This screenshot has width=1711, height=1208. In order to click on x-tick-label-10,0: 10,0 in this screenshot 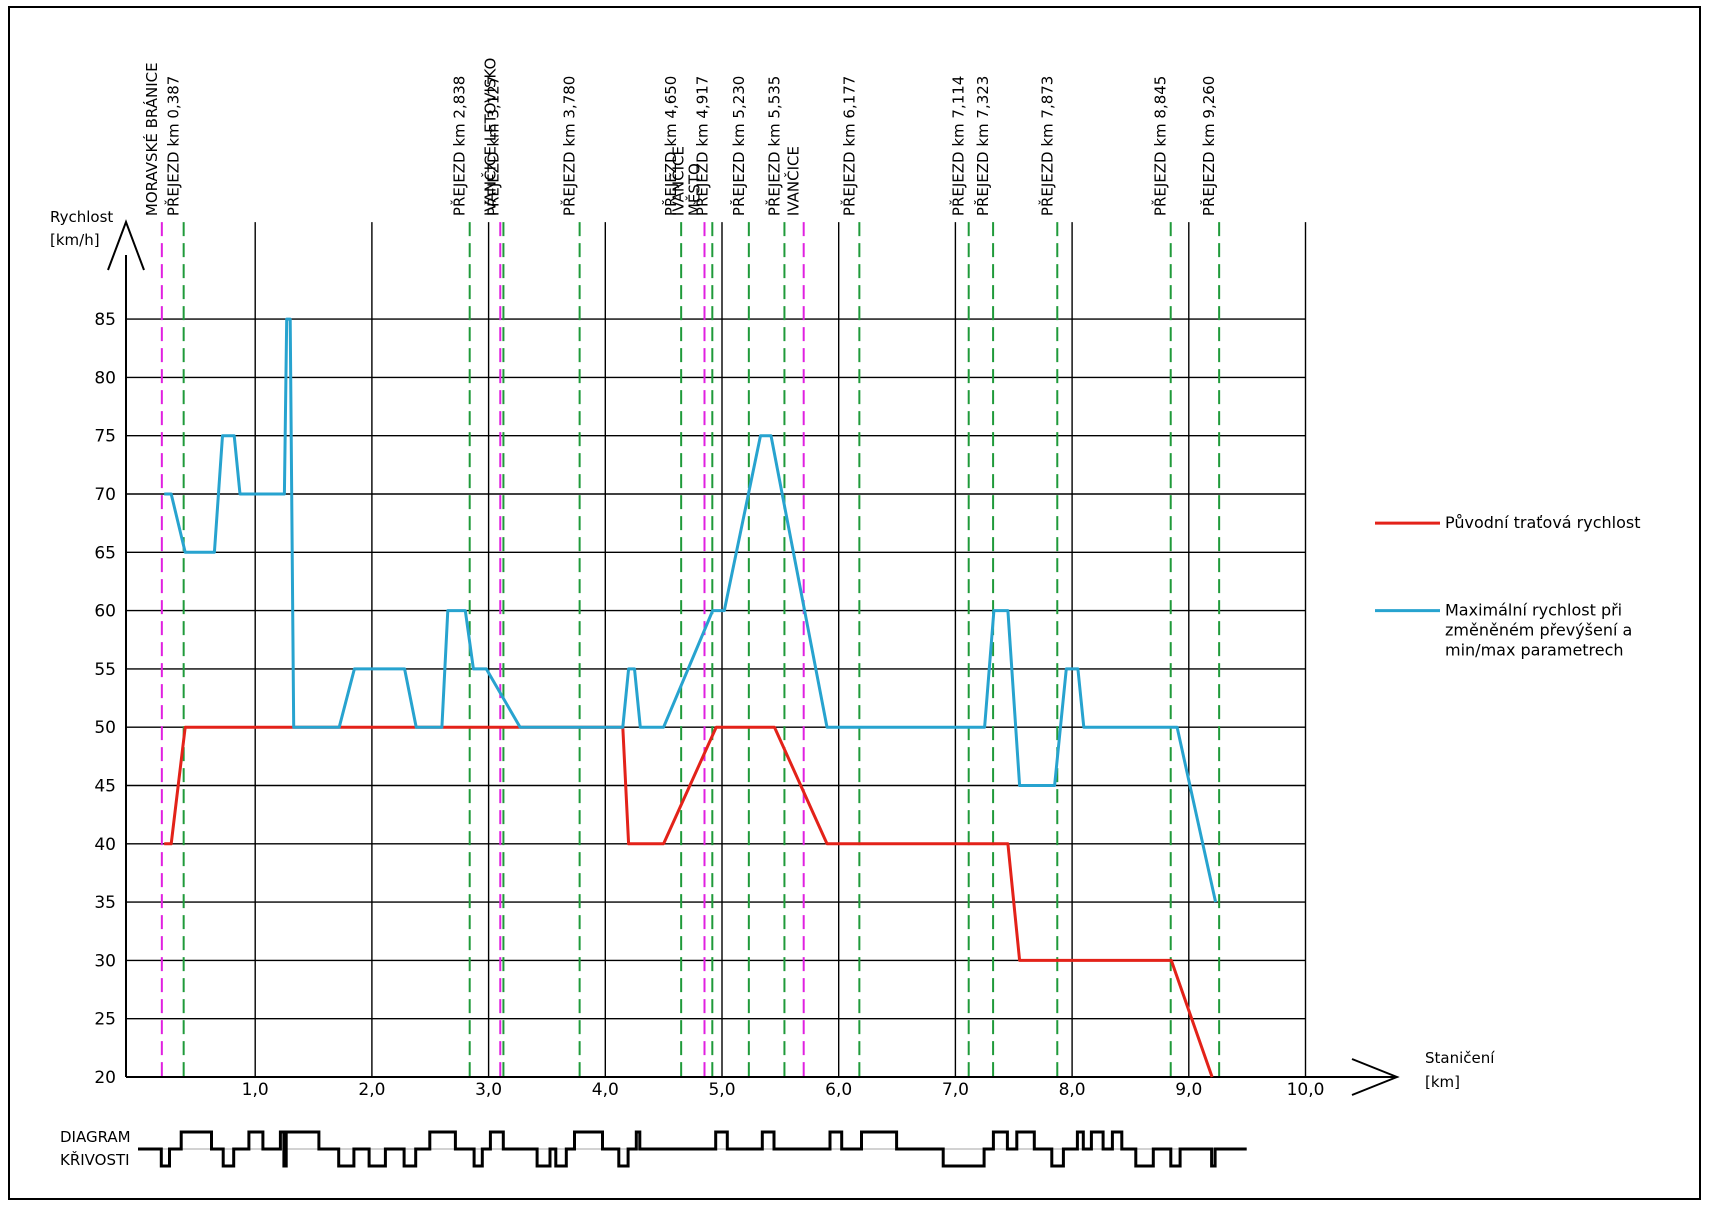, I will do `click(1306, 1090)`.